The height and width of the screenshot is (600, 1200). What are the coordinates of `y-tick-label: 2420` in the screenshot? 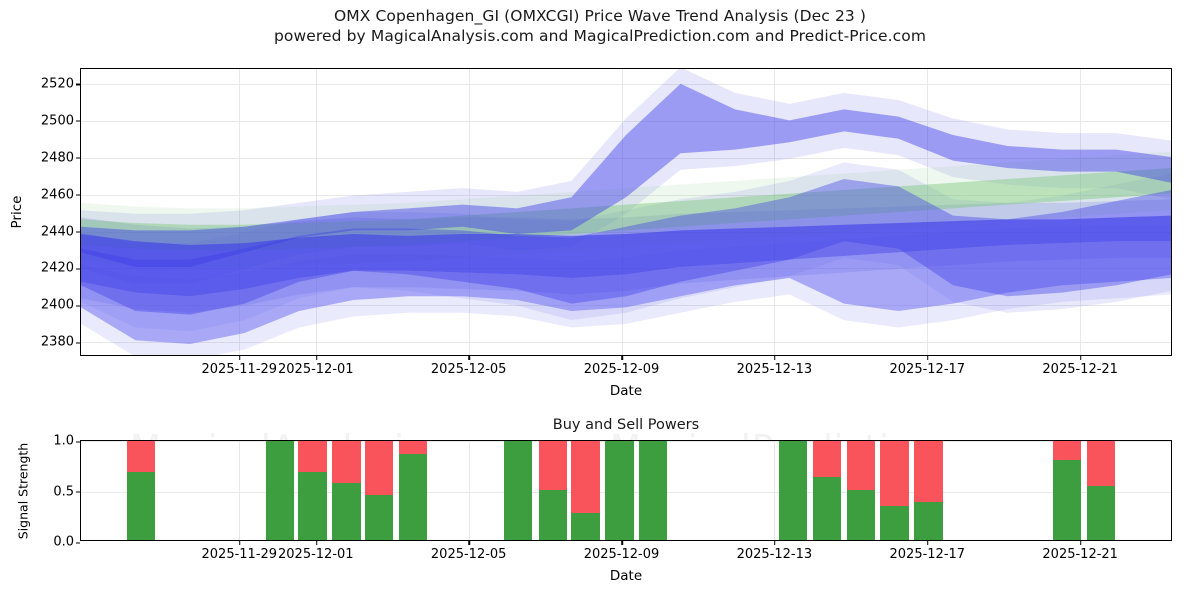 It's located at (60, 268).